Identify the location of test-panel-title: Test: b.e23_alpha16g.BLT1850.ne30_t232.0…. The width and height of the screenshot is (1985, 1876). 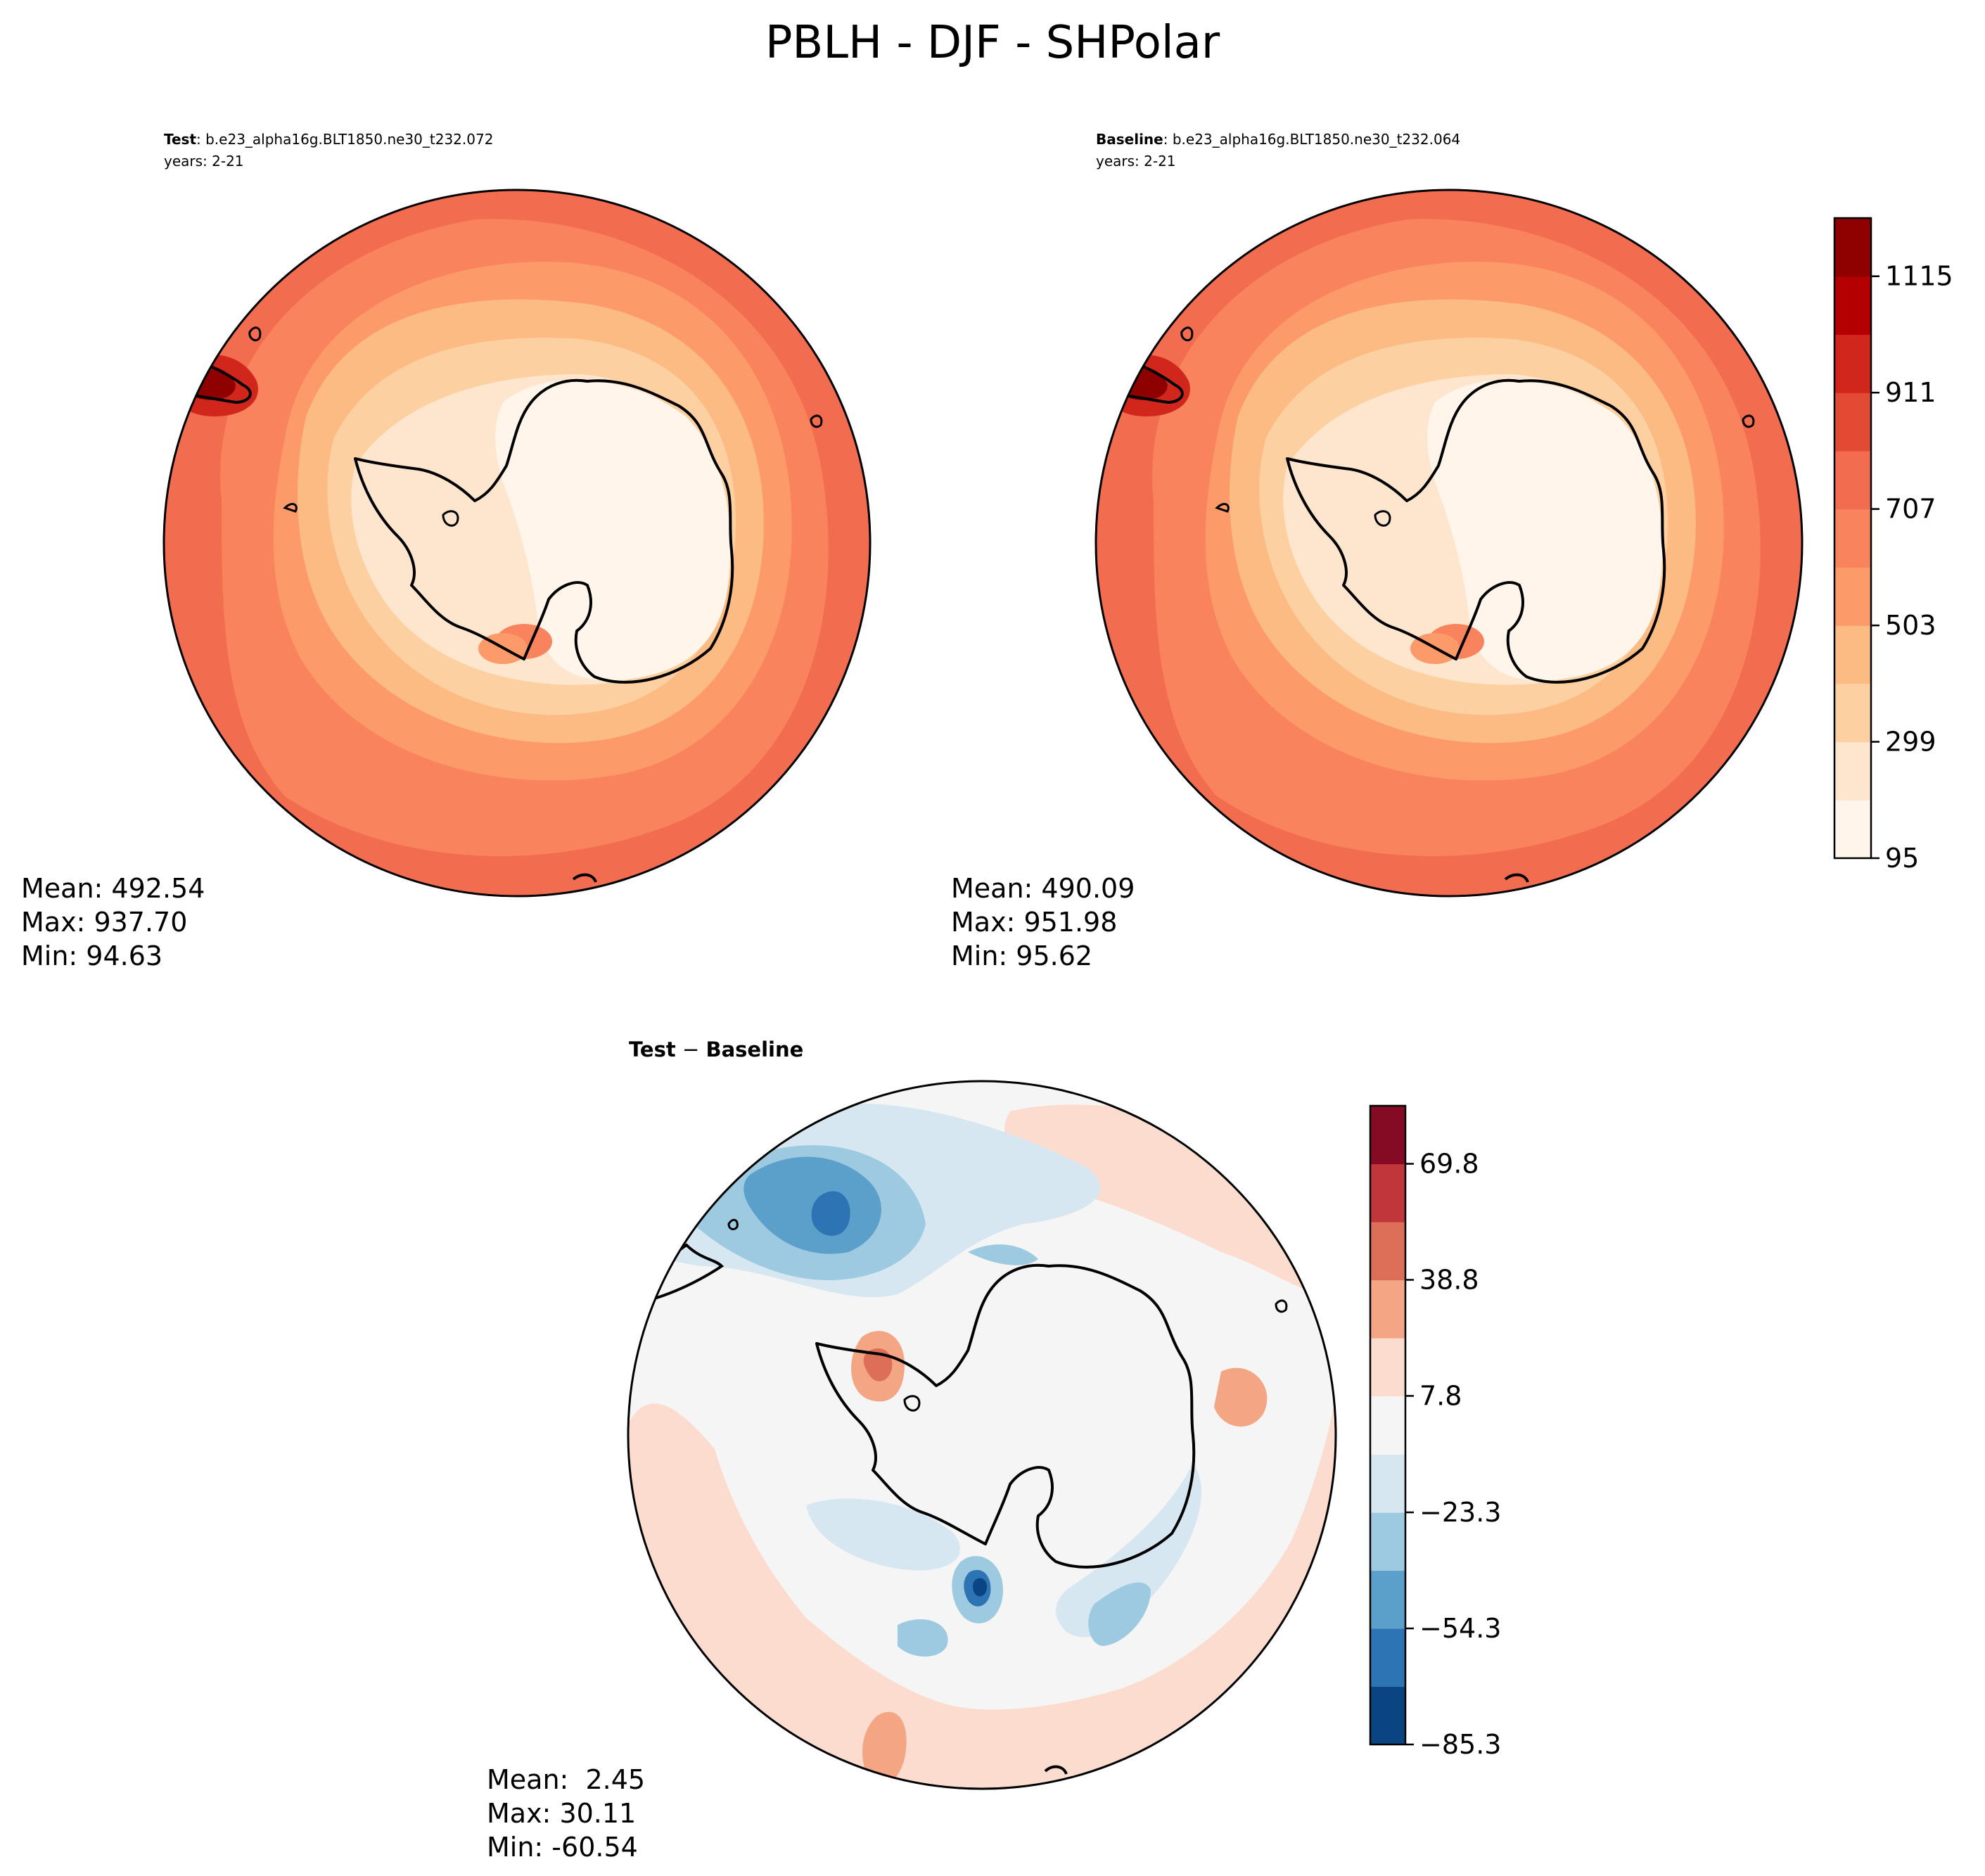
(328, 139).